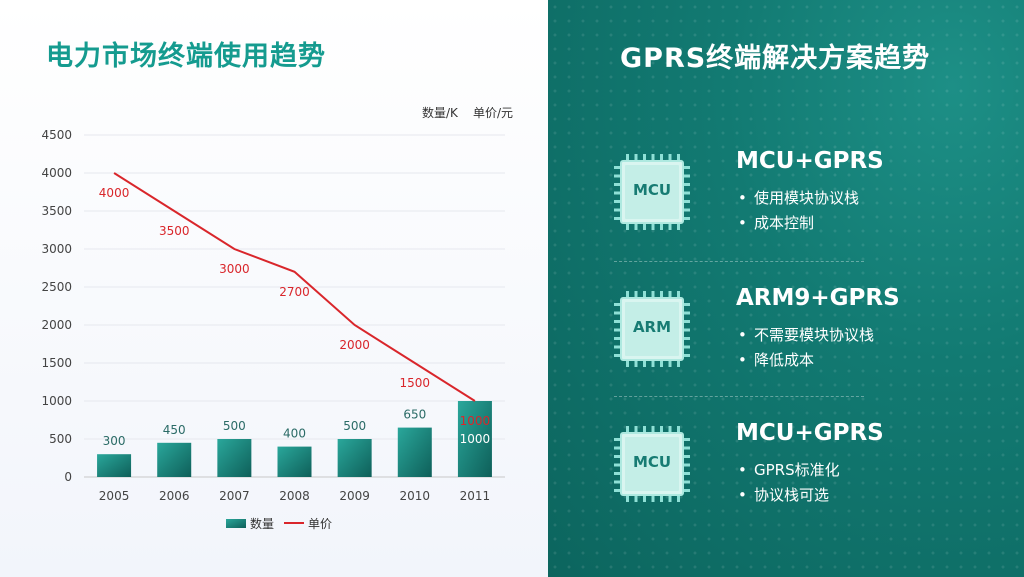 The image size is (1024, 577). I want to click on solution-feature: 不需要模块协议栈, so click(805, 335).